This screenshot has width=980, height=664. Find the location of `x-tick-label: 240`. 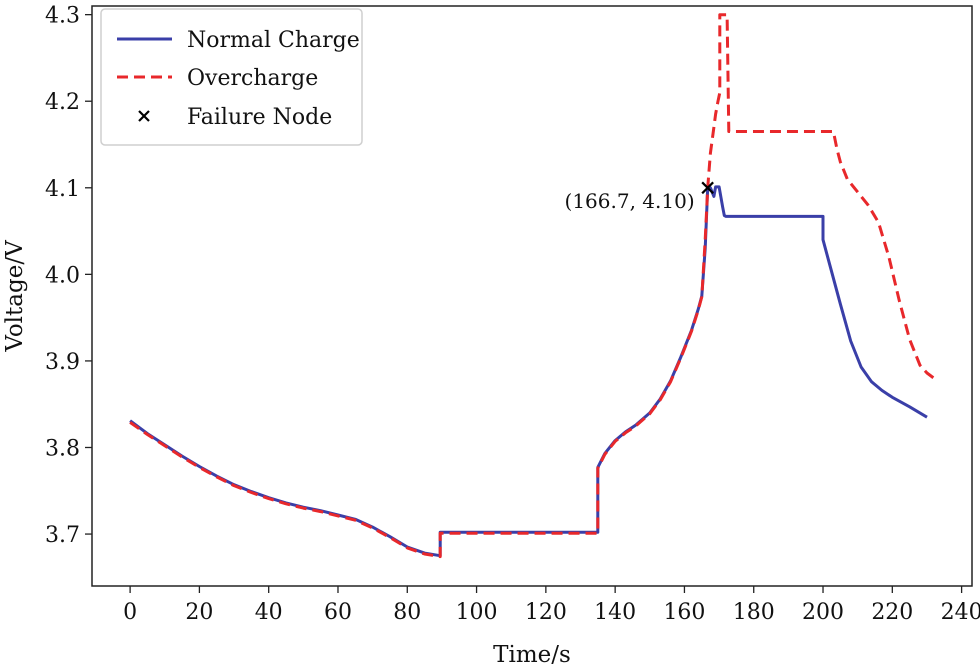

x-tick-label: 240 is located at coordinates (960, 612).